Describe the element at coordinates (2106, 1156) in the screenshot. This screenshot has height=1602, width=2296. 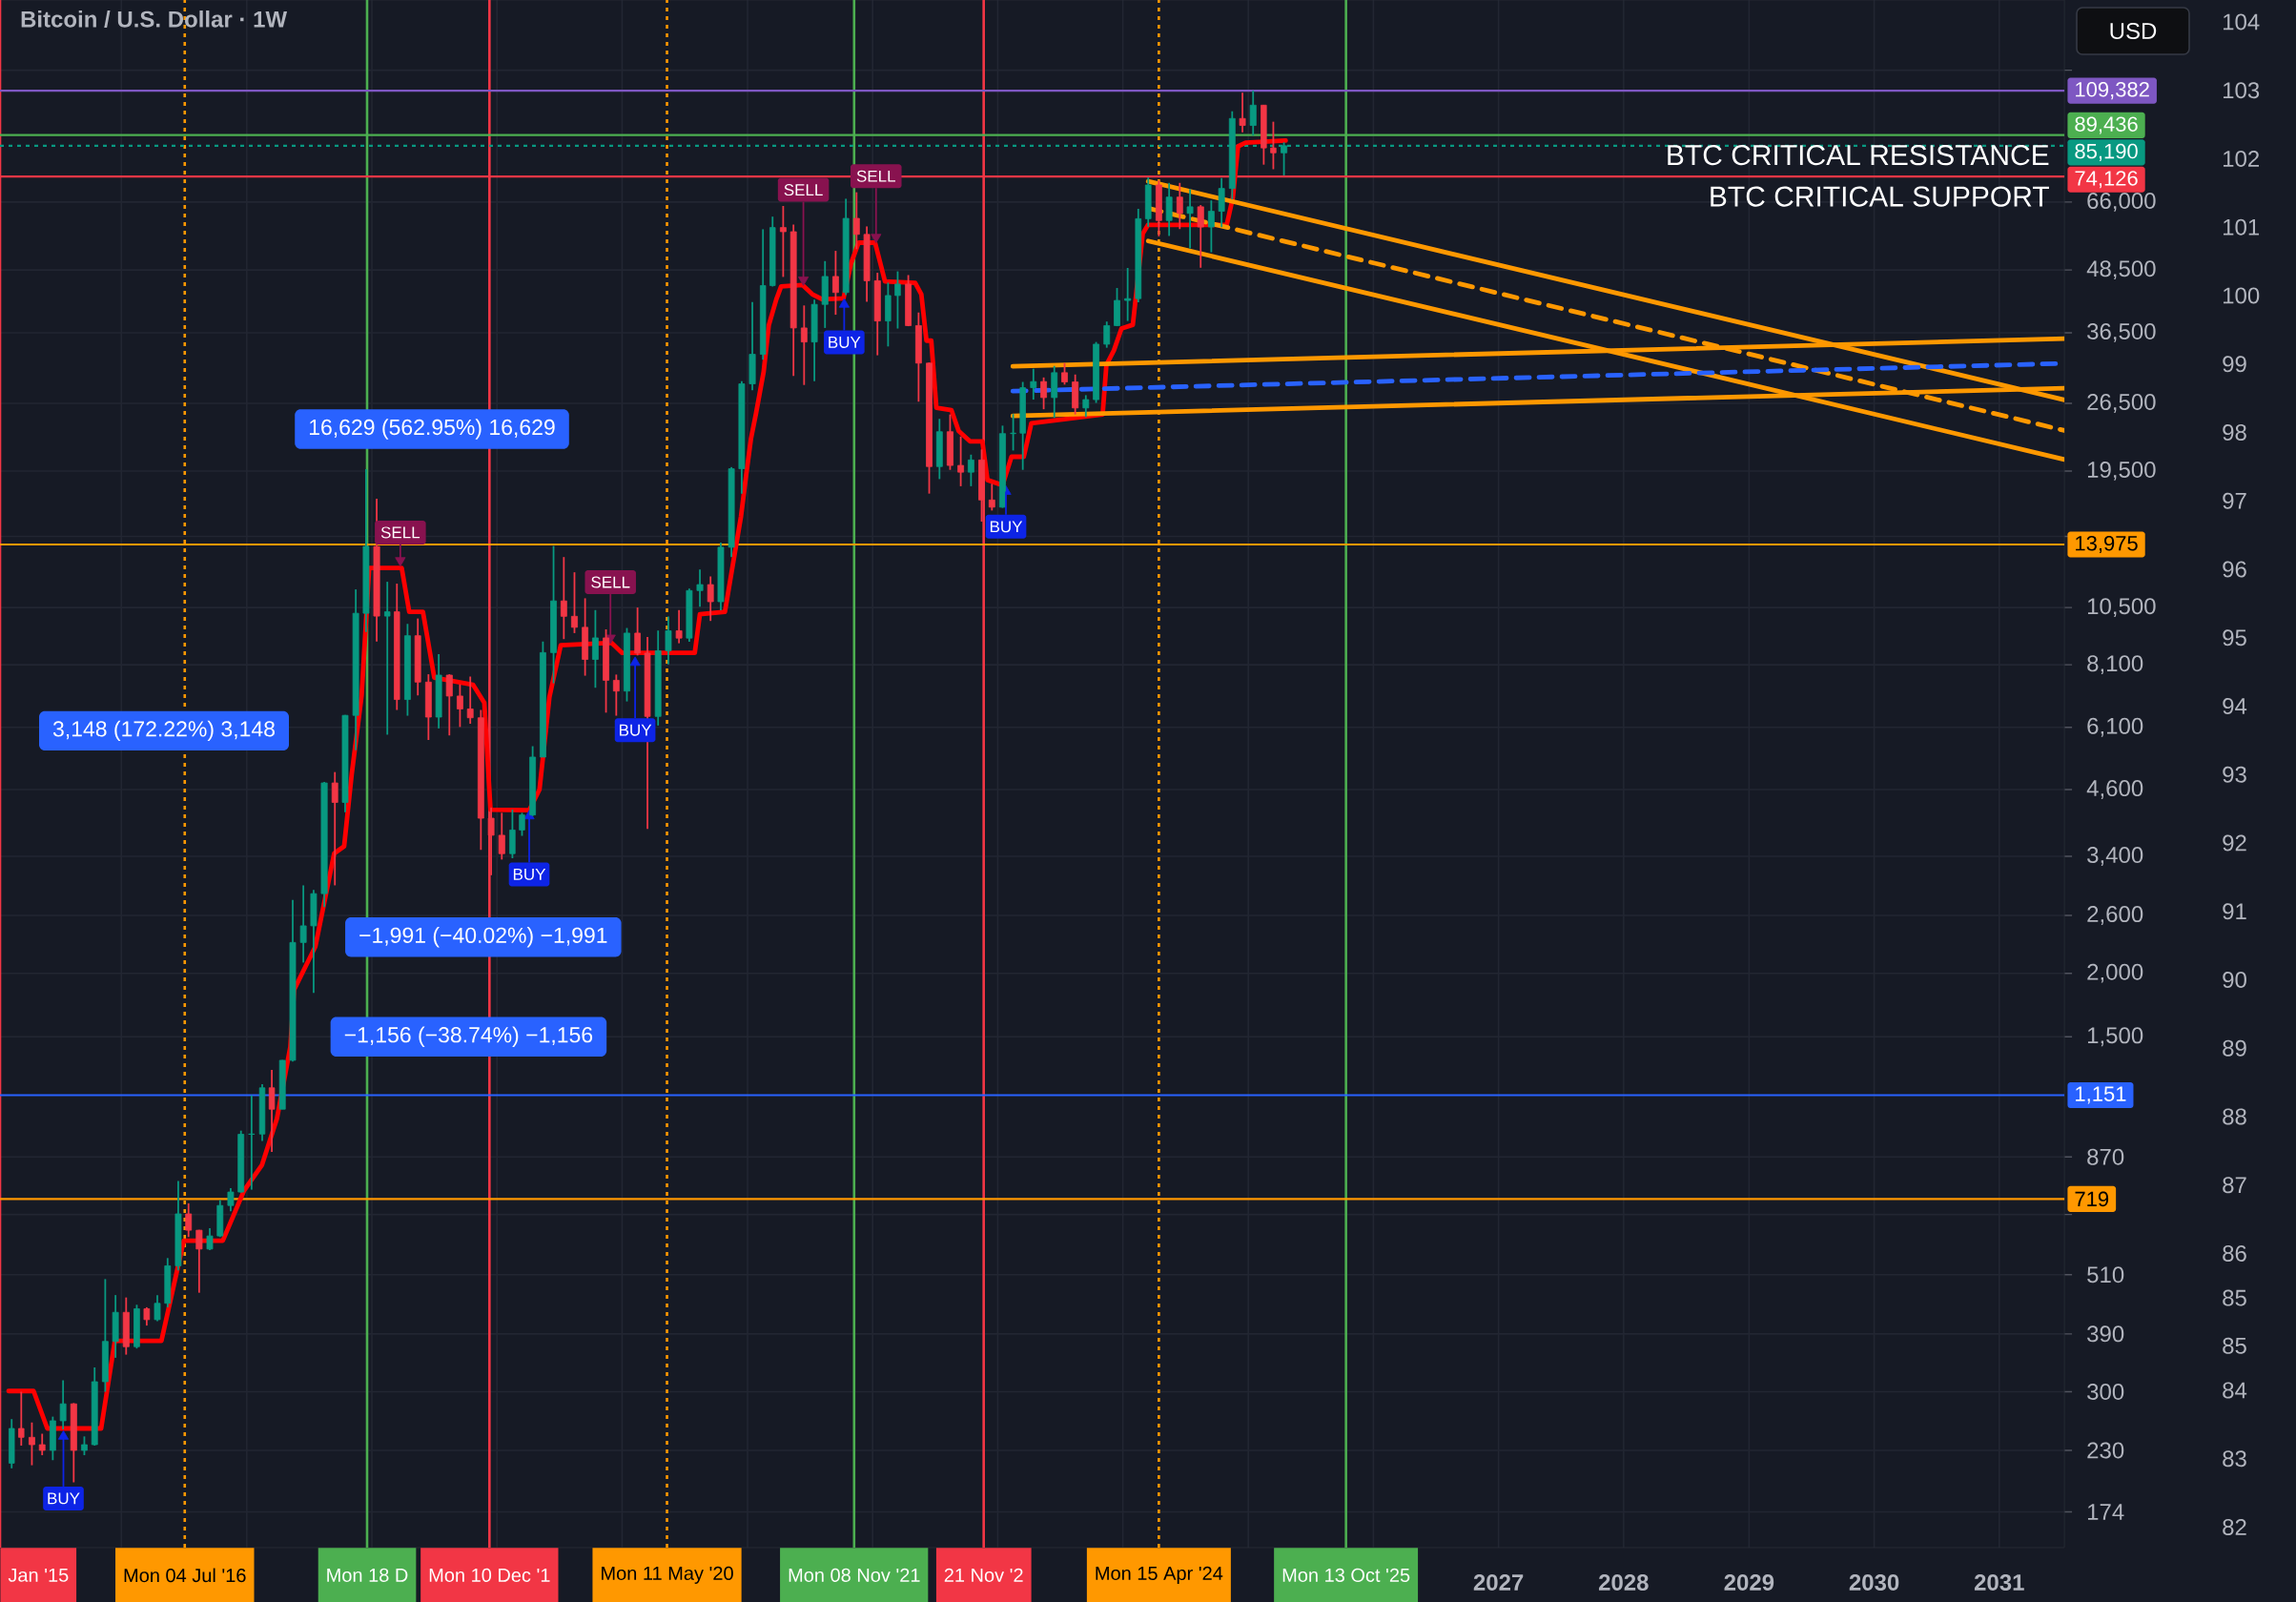
I see `y-tick-label: 870` at that location.